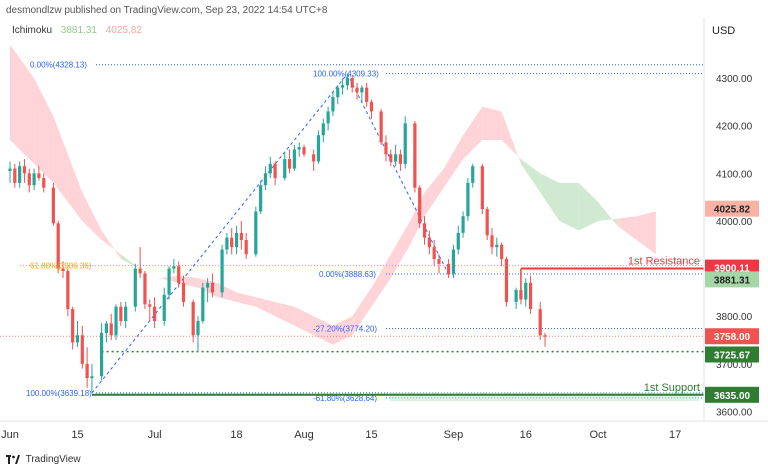 This screenshot has width=768, height=471. Describe the element at coordinates (347, 274) in the screenshot. I see `fib-label-right: 0.00%(3888.63)` at that location.